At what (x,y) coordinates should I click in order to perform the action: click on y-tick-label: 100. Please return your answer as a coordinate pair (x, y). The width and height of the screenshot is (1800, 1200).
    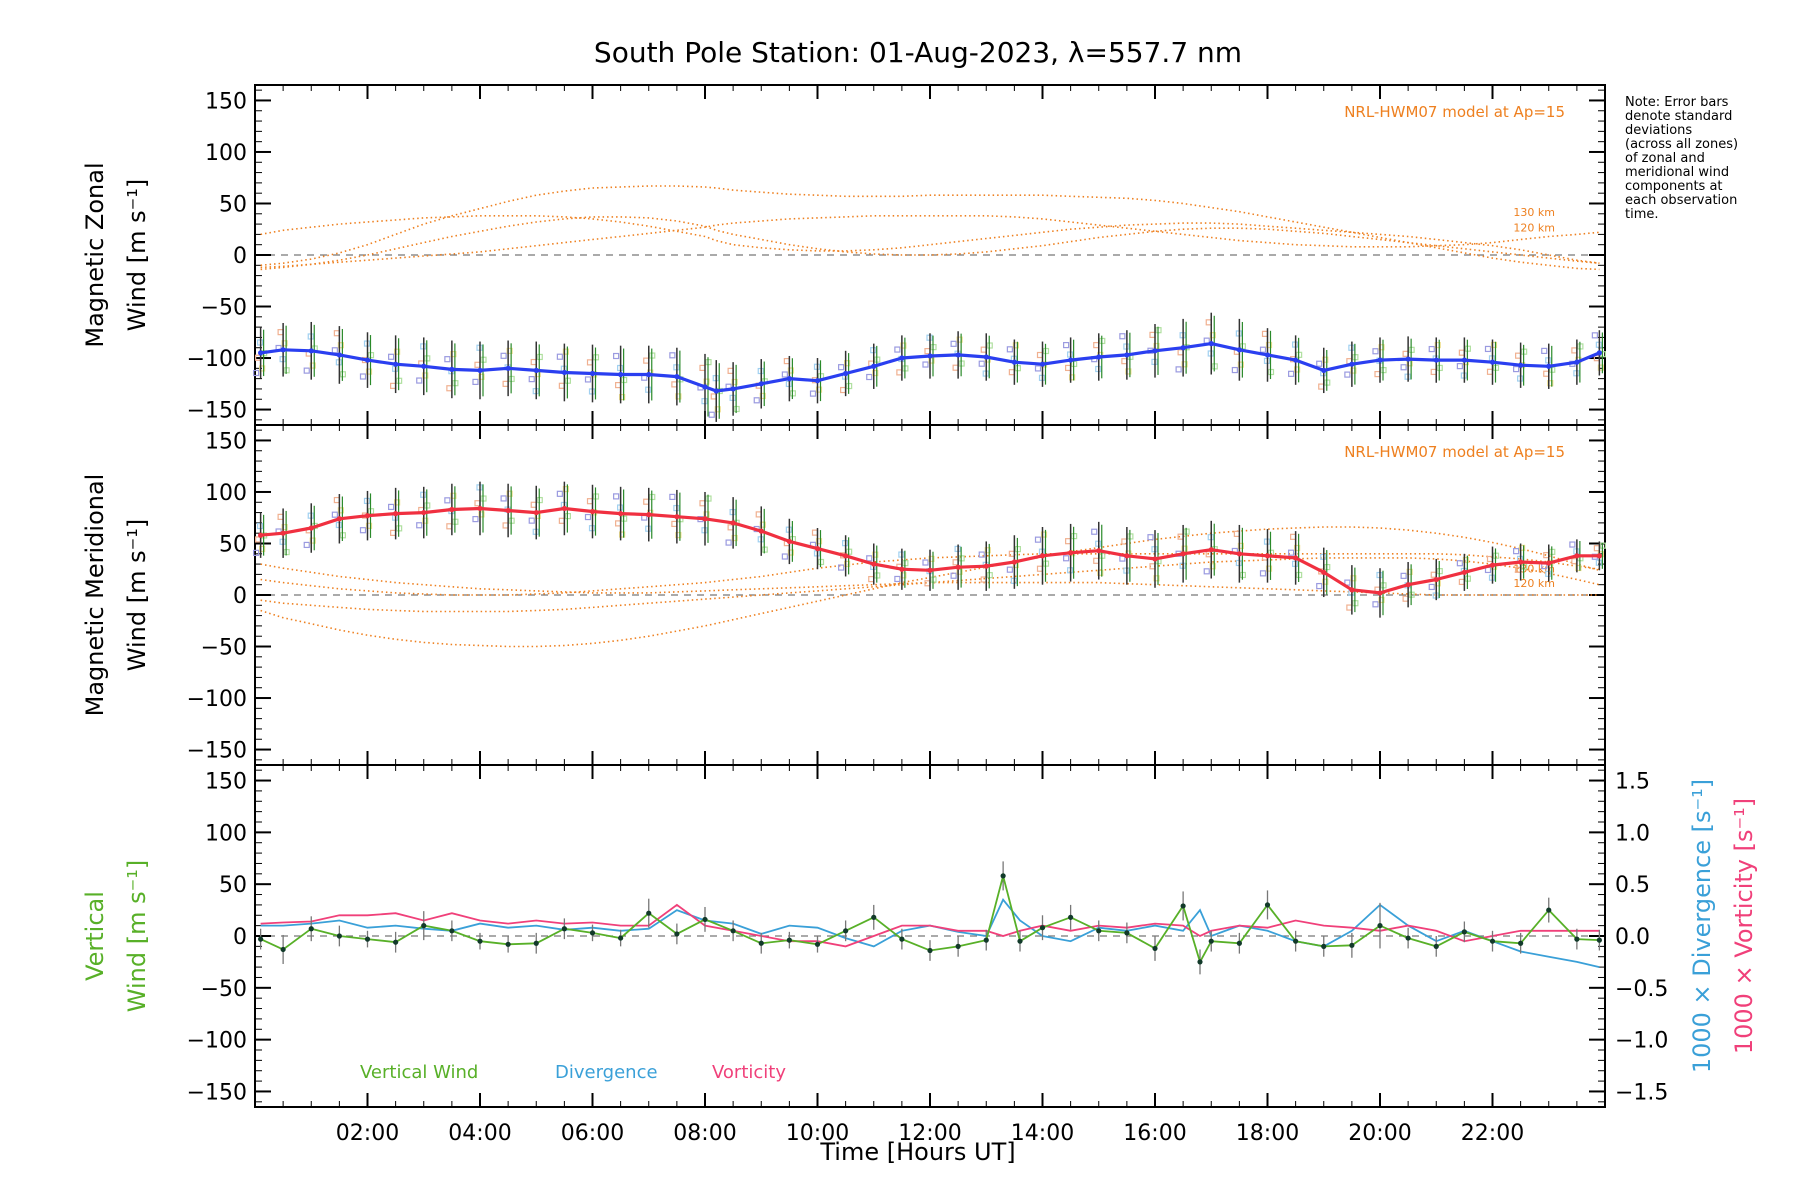
    Looking at the image, I should click on (226, 833).